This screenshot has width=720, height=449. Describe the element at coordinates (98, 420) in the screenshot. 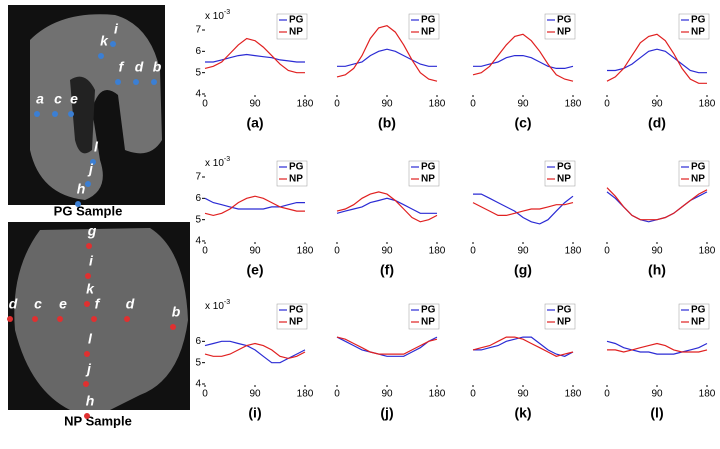

I see `np-caption: NP Sample` at that location.